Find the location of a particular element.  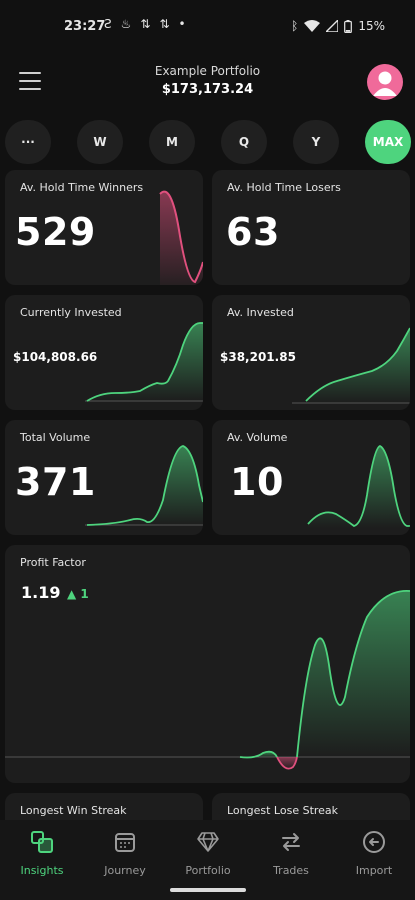

calendar-icon is located at coordinates (125, 842).